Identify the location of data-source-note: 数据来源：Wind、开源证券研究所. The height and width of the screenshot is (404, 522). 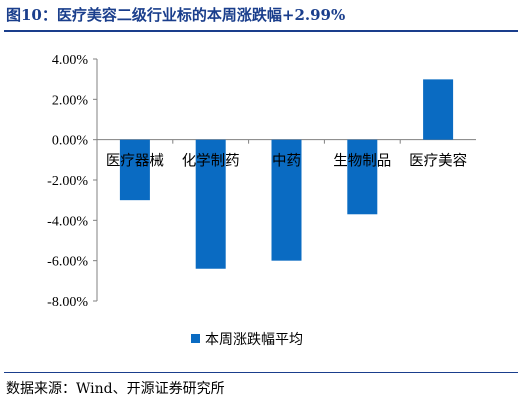
(115, 389).